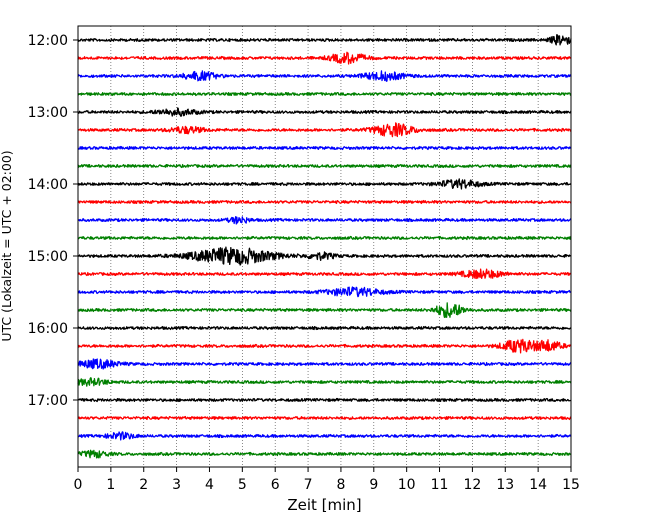 The image size is (650, 520). What do you see at coordinates (53, 221) in the screenshot?
I see `y-axis-ticks: 12:00 13:00 14:00 15:00 16:00 17:00` at bounding box center [53, 221].